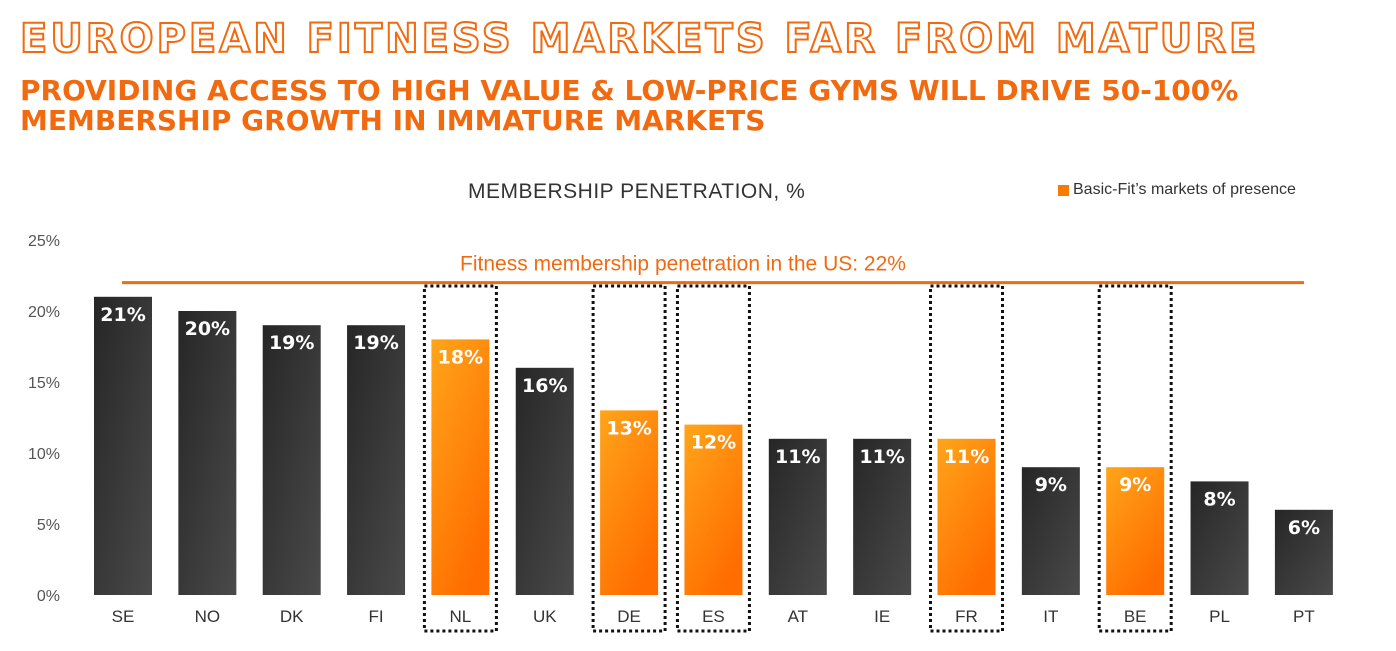  I want to click on x-tick-label: FR, so click(966, 616).